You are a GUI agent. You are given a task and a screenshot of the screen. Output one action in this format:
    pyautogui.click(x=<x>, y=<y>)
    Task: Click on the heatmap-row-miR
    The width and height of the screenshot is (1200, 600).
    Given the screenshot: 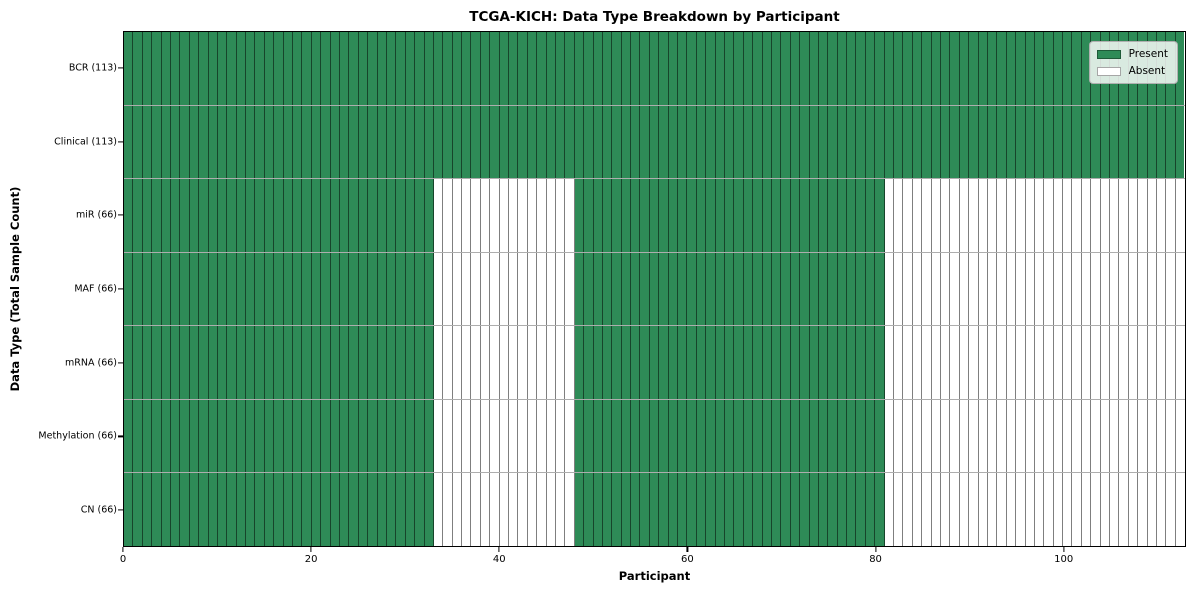 What is the action you would take?
    pyautogui.click(x=654, y=216)
    